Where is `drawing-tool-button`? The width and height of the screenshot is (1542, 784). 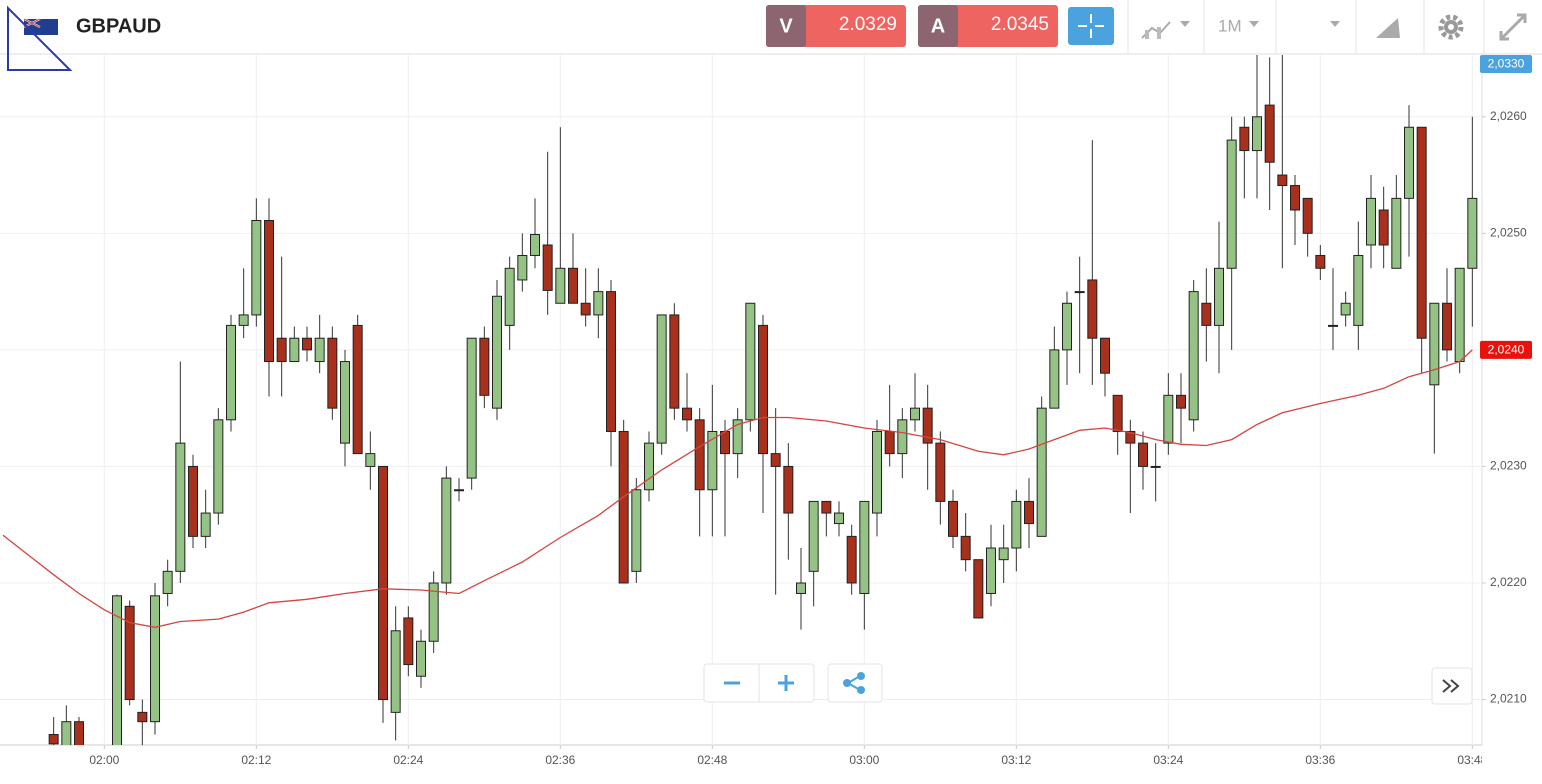
drawing-tool-button is located at coordinates (1388, 28).